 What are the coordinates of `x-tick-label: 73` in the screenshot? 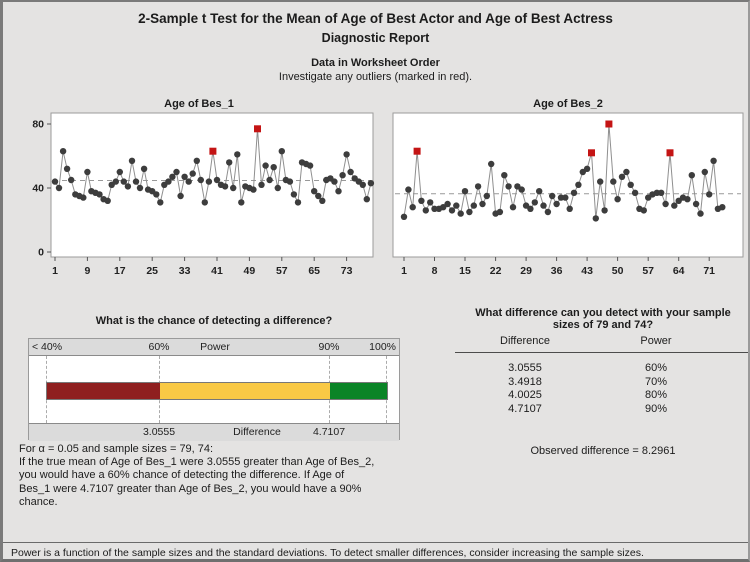 It's located at (347, 271).